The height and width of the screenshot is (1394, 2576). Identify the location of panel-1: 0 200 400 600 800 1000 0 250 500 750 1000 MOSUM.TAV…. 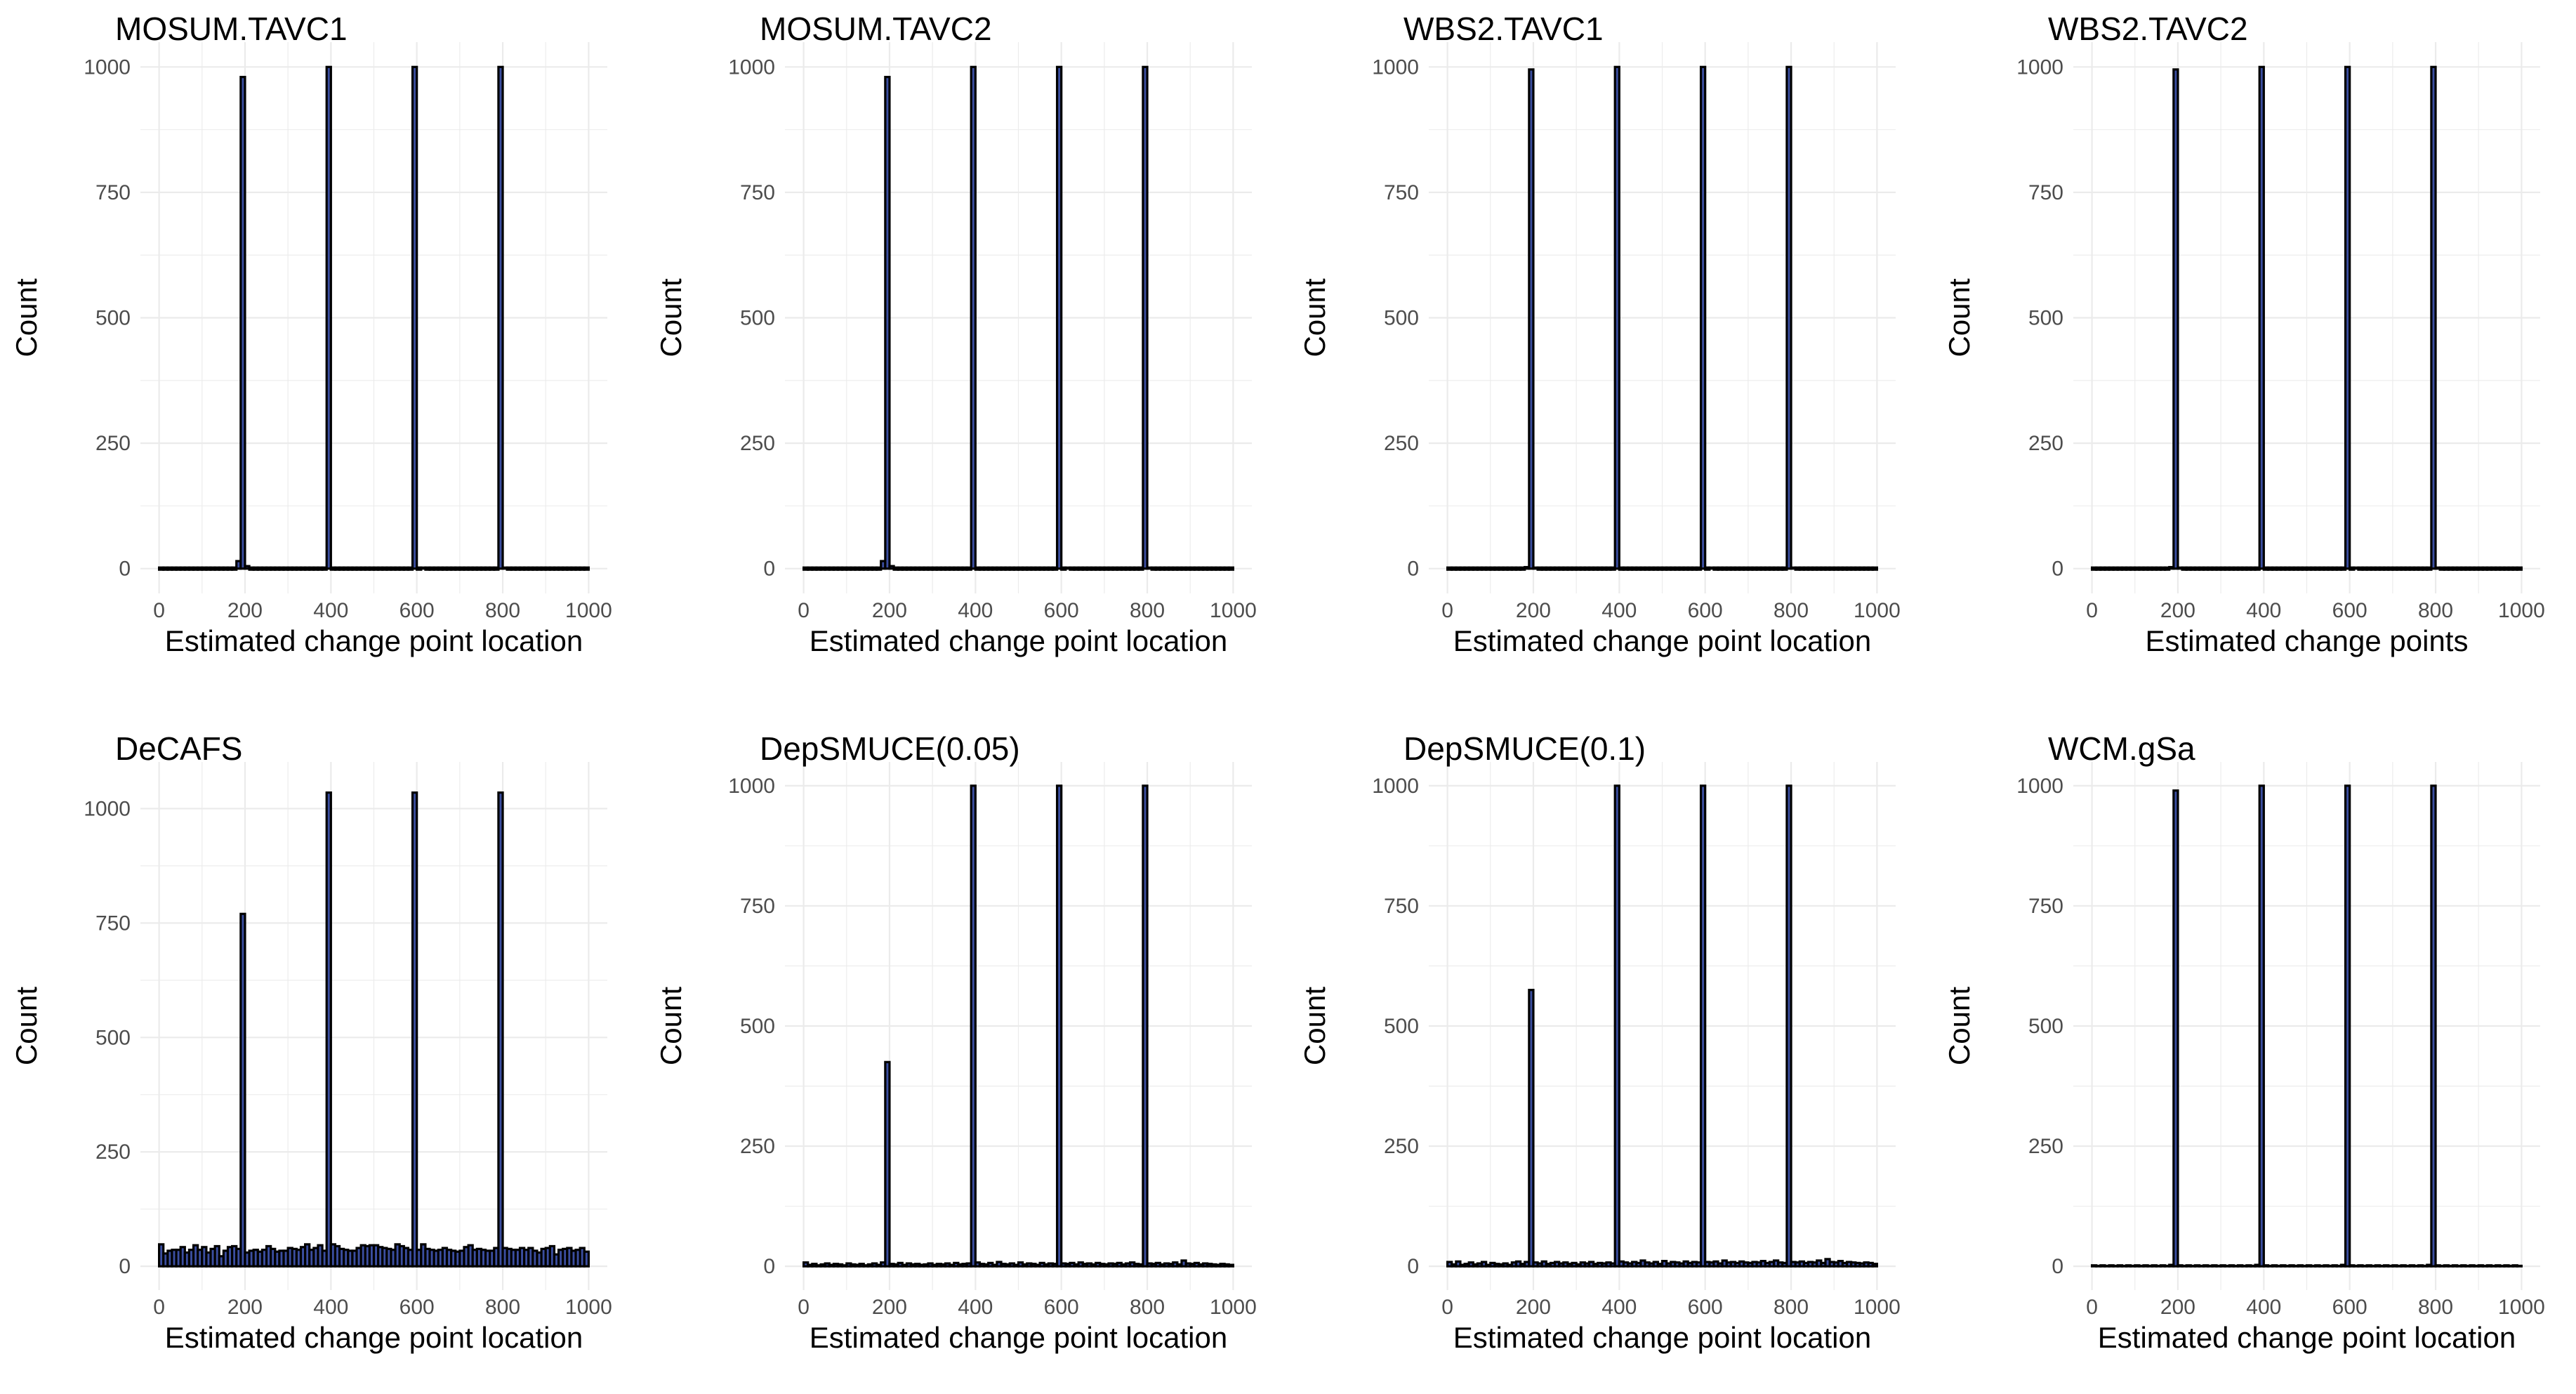
(311, 334).